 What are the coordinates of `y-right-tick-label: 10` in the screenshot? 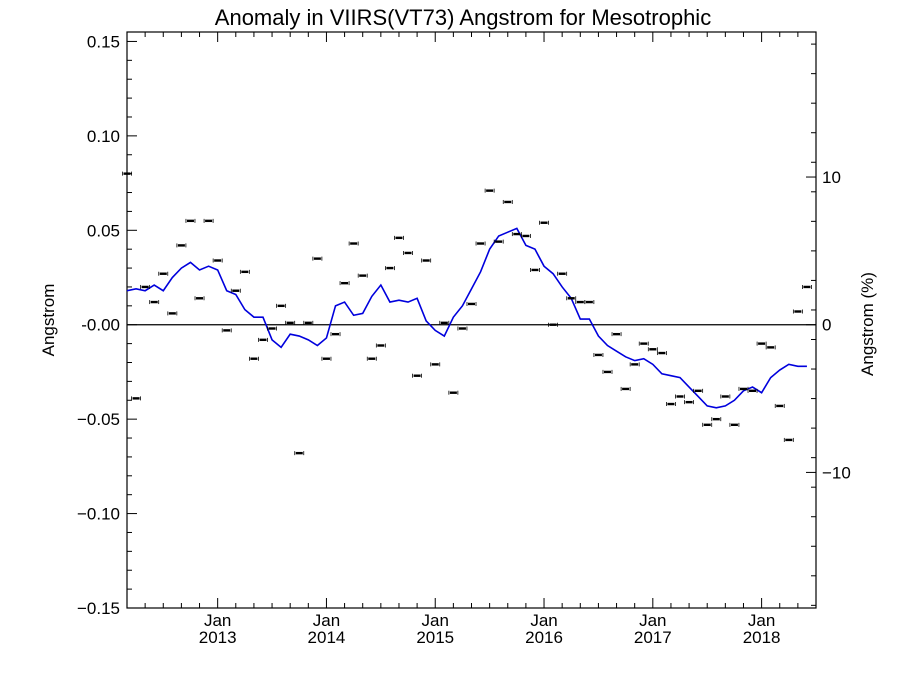 It's located at (831, 177).